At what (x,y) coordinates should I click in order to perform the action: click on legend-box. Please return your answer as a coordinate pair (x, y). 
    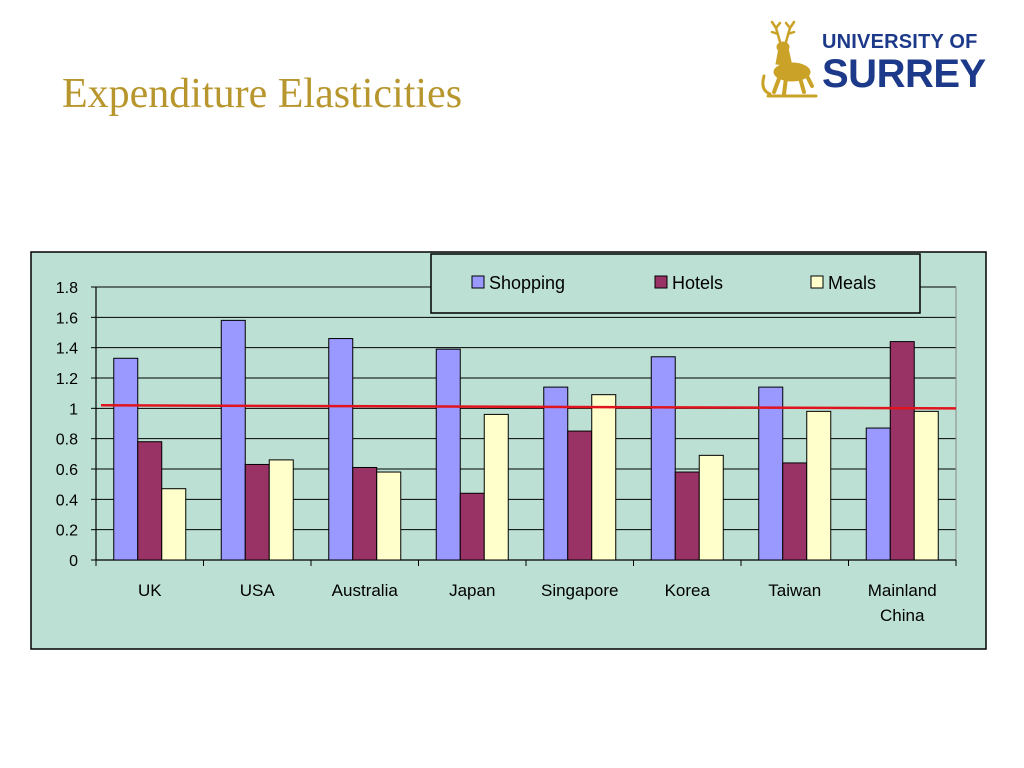
    Looking at the image, I should click on (675, 283).